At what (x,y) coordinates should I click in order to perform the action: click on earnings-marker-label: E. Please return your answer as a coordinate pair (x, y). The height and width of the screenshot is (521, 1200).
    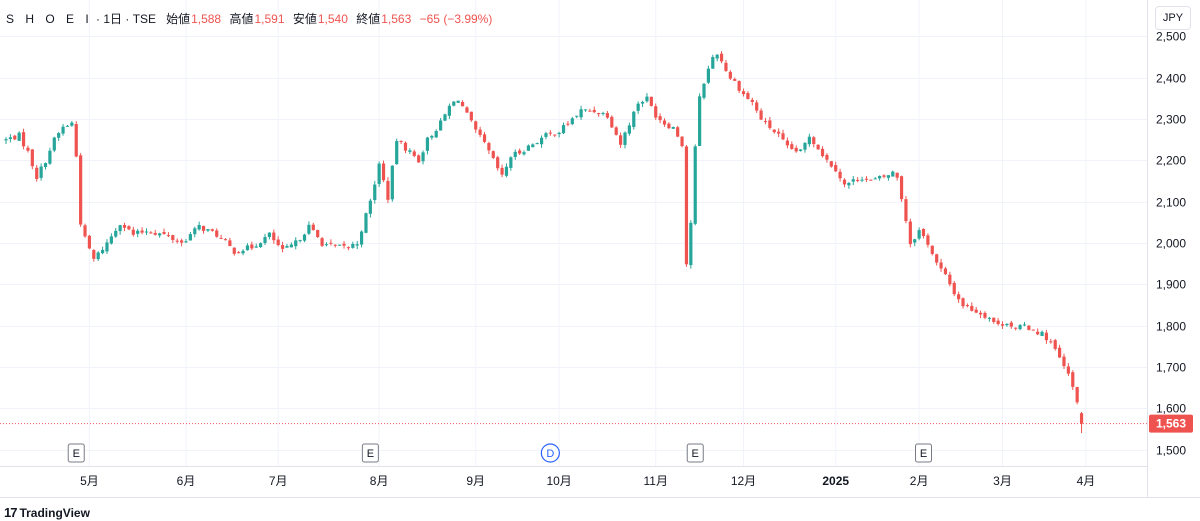
    Looking at the image, I should click on (923, 454).